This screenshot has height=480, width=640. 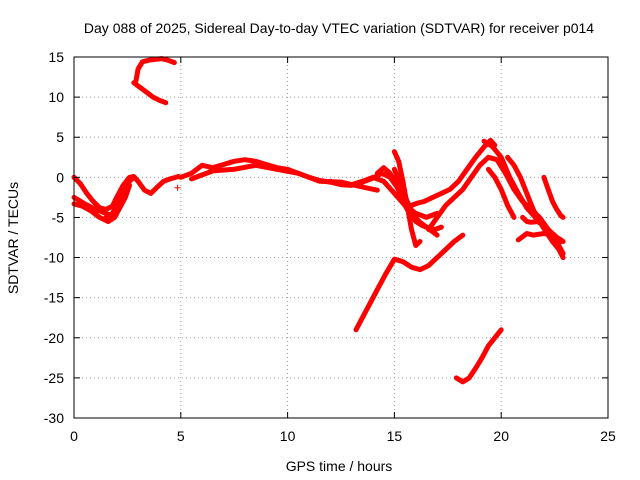 I want to click on x-tick-label: 25, so click(x=608, y=436).